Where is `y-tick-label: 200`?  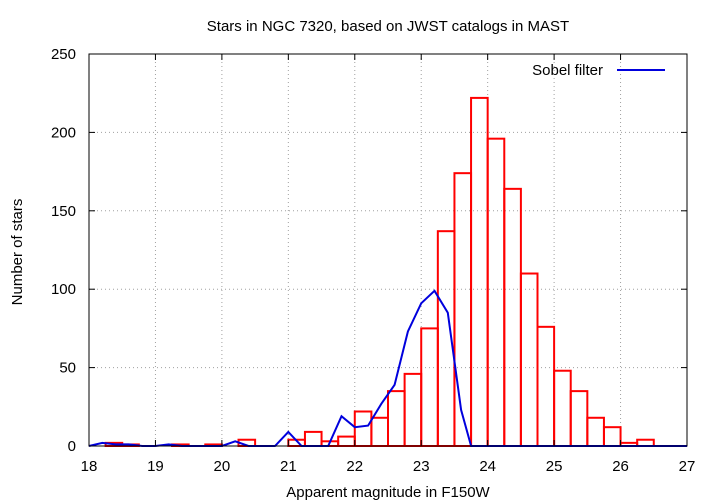 y-tick-label: 200 is located at coordinates (63, 132).